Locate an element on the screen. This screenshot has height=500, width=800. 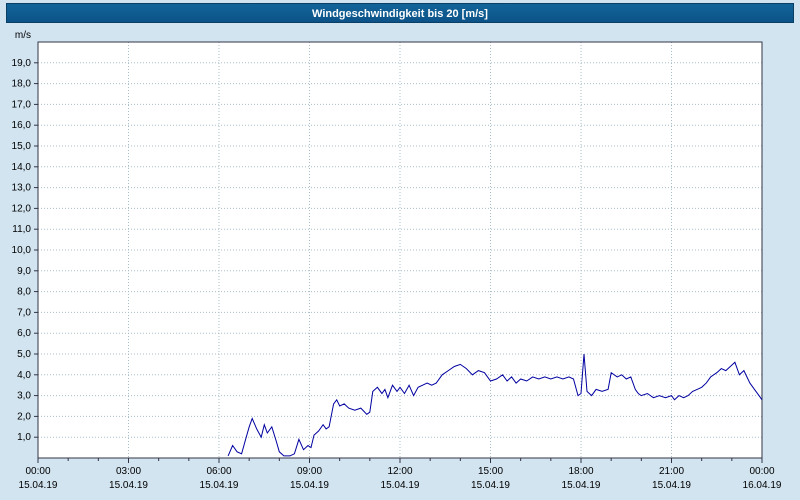
chart-title-bar: Windgeschwindigkeit bis 20 [m/s] is located at coordinates (400, 13).